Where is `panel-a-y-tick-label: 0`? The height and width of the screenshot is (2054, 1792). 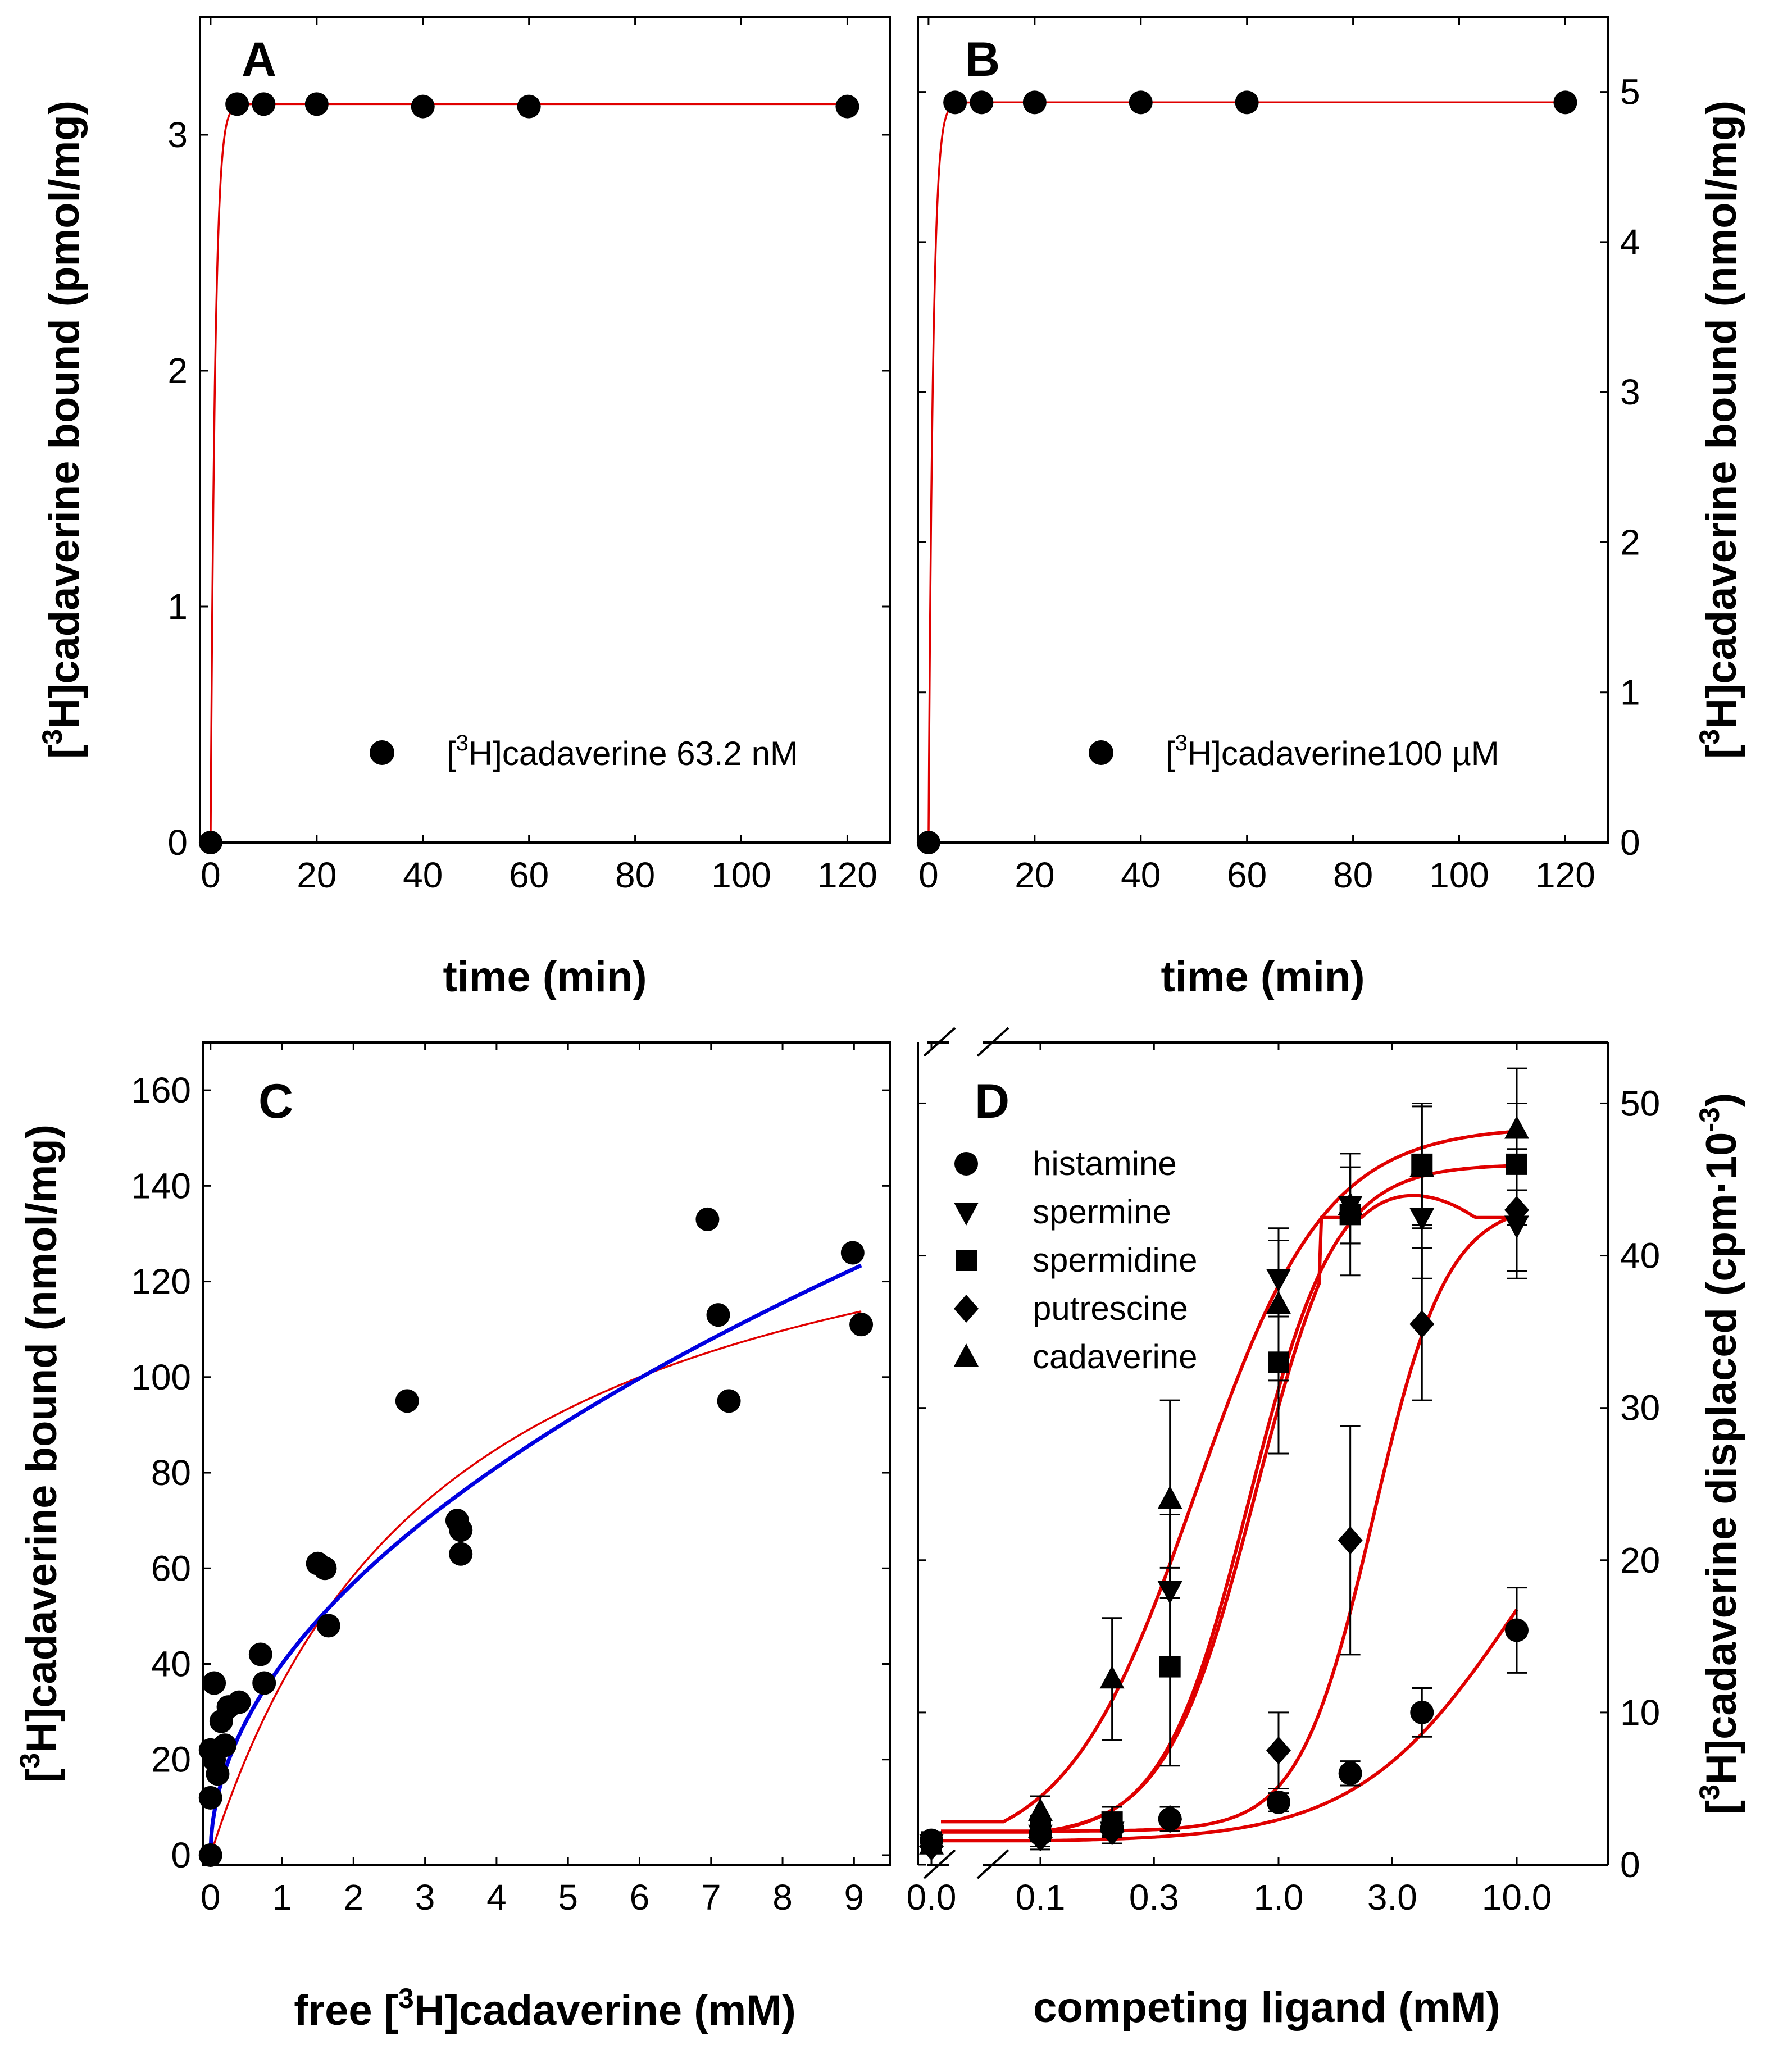
panel-a-y-tick-label: 0 is located at coordinates (177, 842).